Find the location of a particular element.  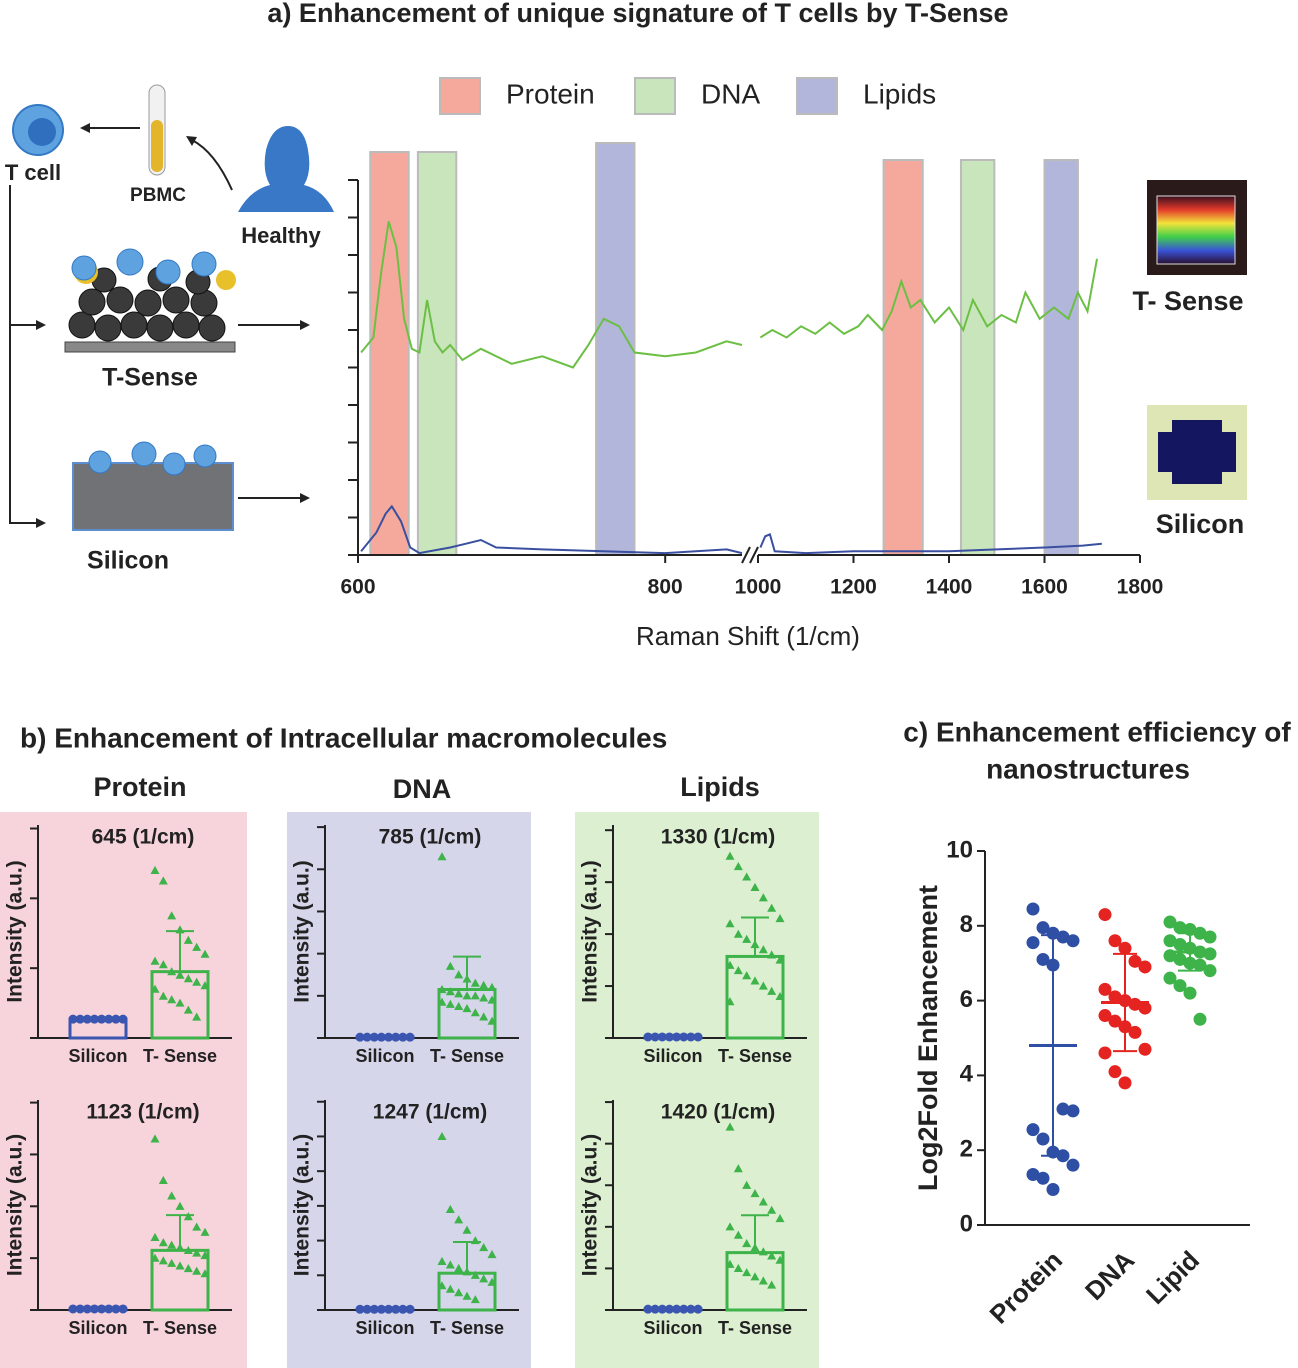

legend-swatch is located at coordinates (817, 96).